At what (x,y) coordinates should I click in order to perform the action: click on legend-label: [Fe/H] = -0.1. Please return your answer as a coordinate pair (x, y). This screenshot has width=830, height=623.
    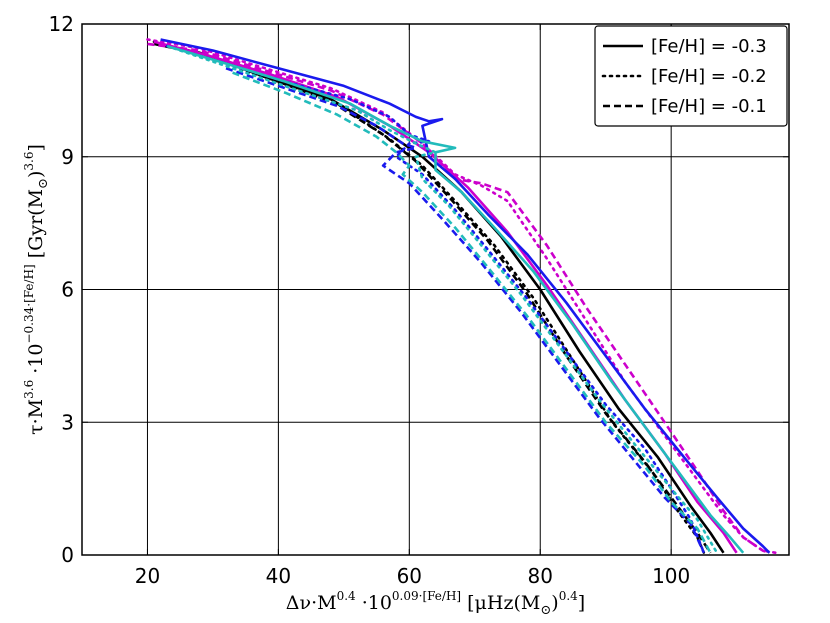
    Looking at the image, I should click on (709, 106).